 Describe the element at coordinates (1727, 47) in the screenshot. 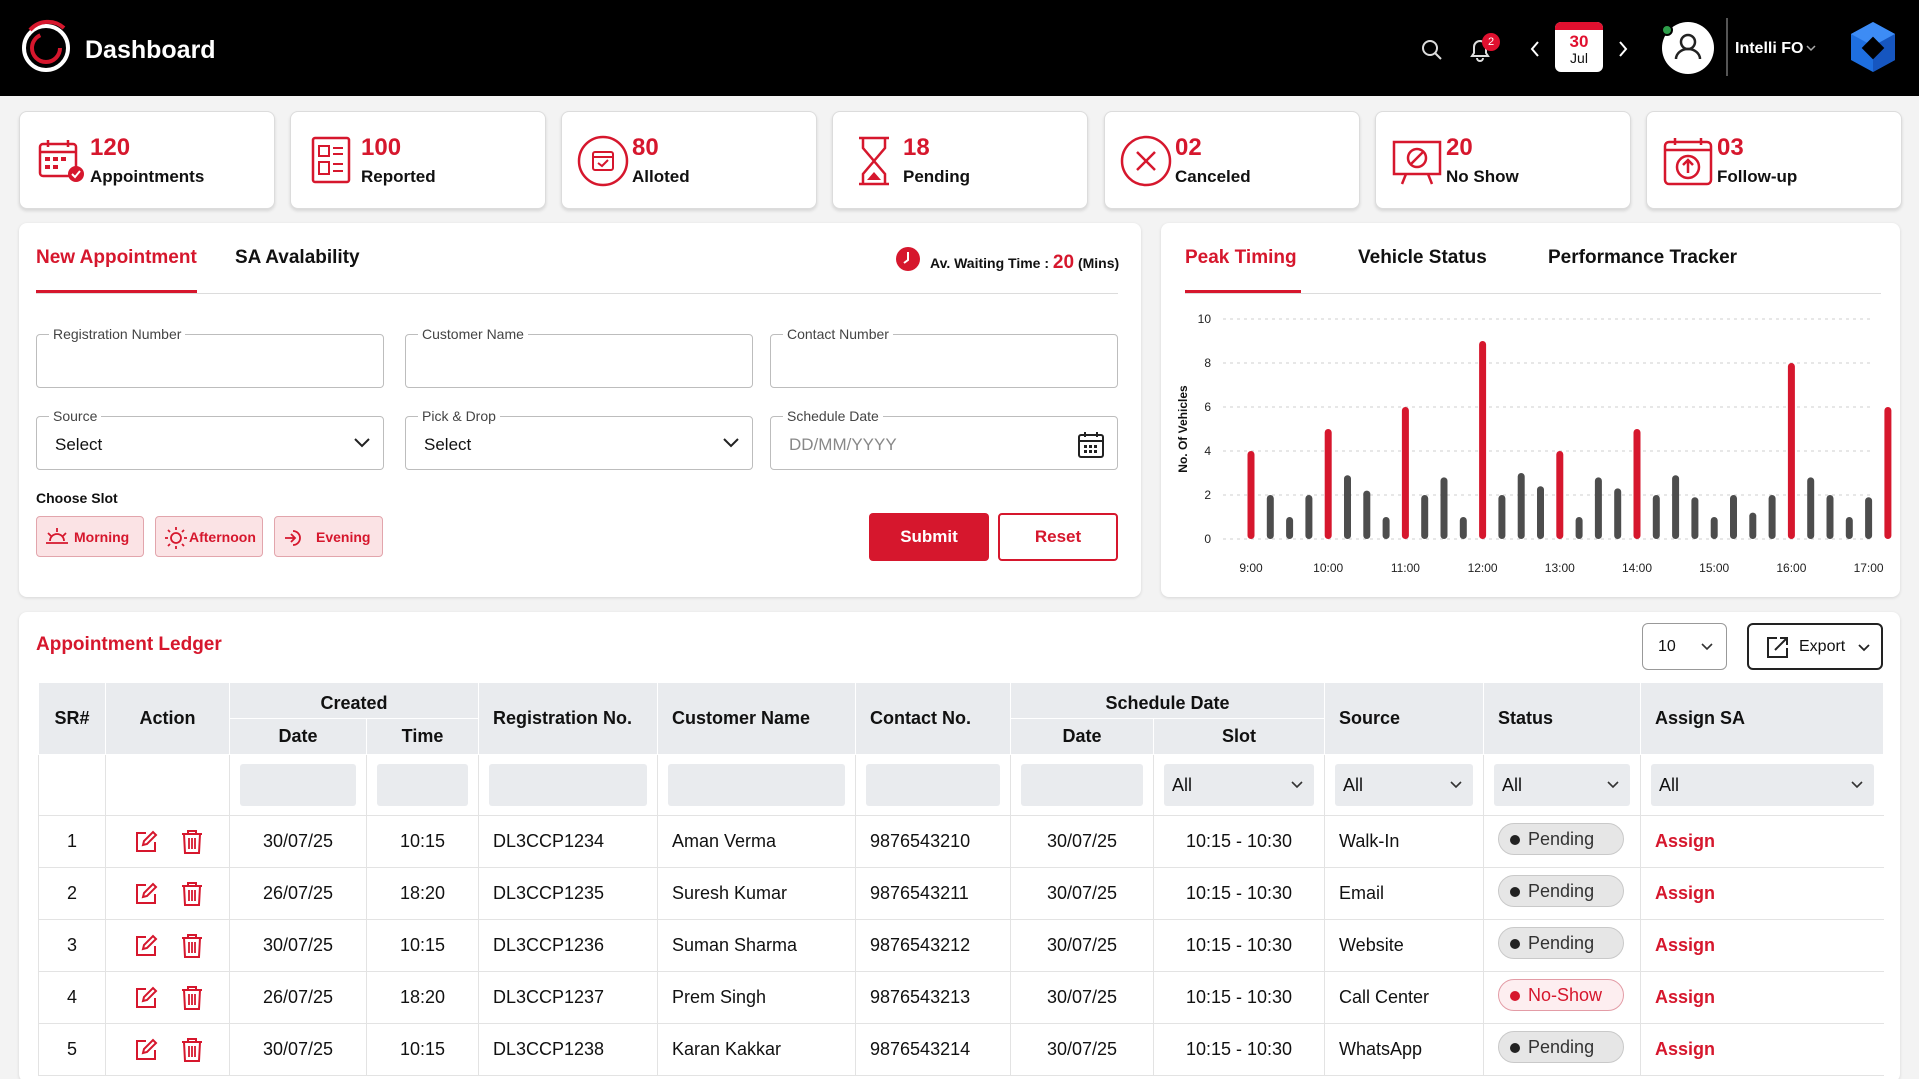

I see `header-divider` at that location.